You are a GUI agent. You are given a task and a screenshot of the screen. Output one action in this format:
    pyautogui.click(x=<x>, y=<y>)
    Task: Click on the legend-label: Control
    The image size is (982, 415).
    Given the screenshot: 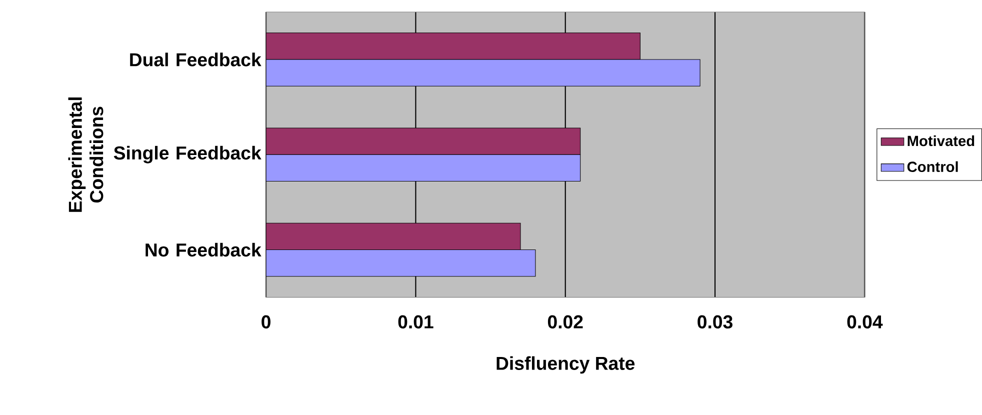 What is the action you would take?
    pyautogui.click(x=932, y=166)
    